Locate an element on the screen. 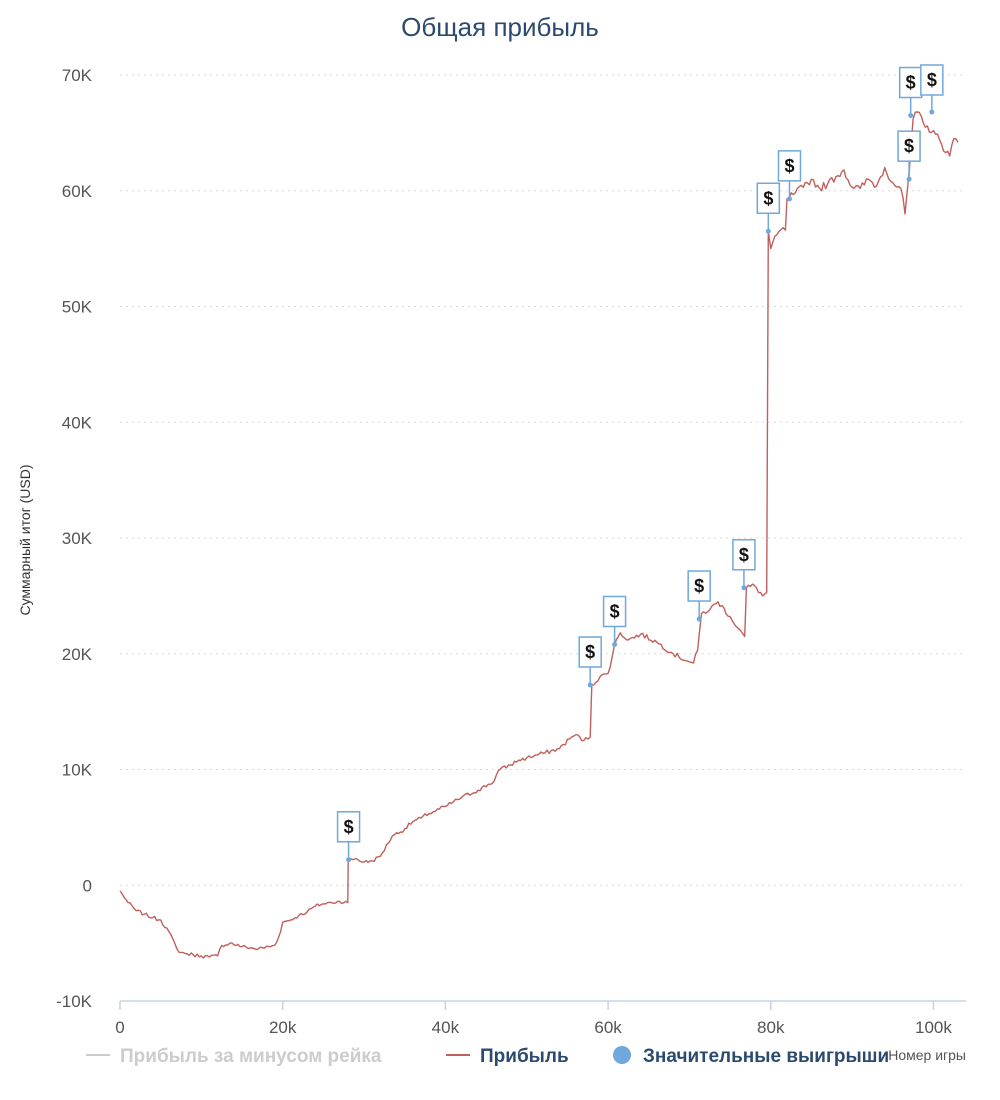  x-tick-label: 80k is located at coordinates (771, 1027).